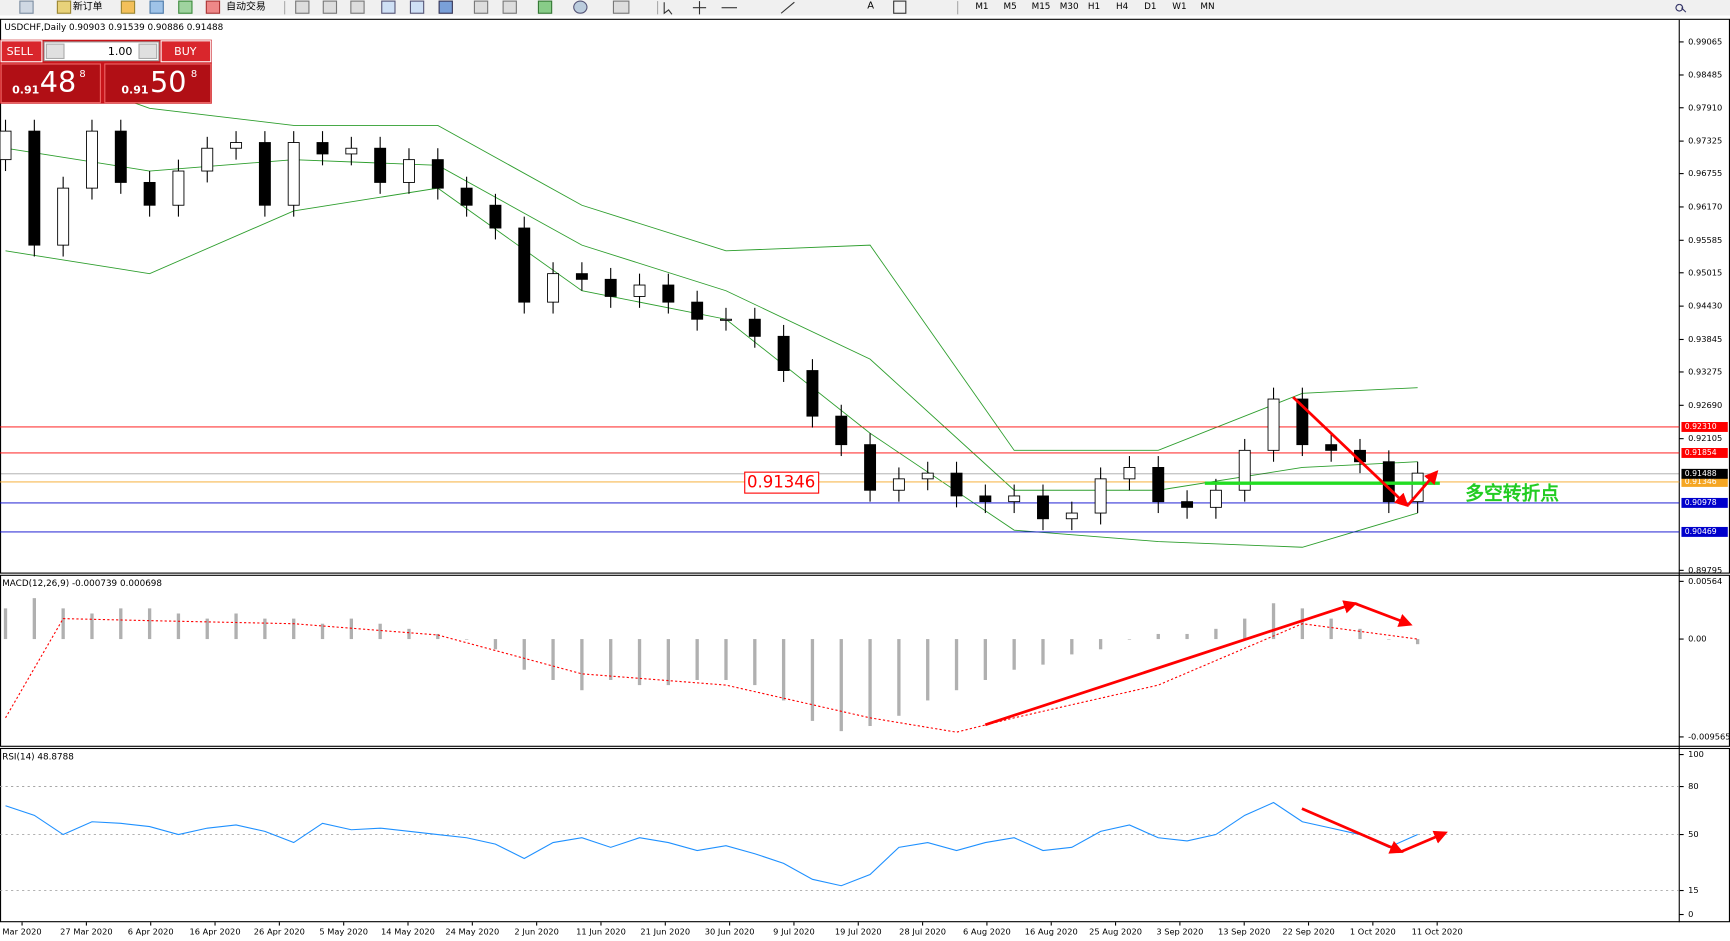  Describe the element at coordinates (25, 89) in the screenshot. I see `bid-prefix: 0.91` at that location.